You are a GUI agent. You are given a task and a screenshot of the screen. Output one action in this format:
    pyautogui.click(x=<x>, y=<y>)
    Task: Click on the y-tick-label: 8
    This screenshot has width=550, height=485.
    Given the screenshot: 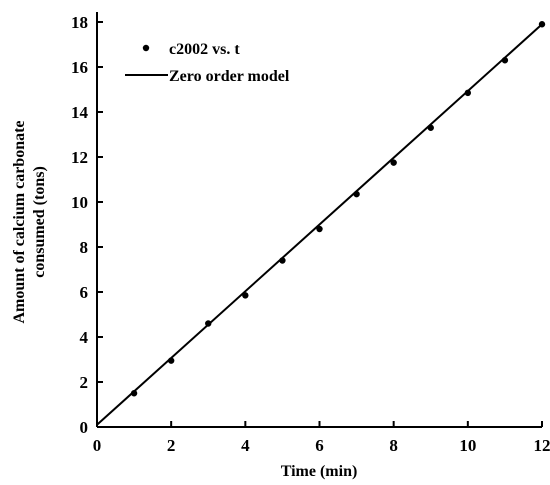 What is the action you would take?
    pyautogui.click(x=84, y=247)
    